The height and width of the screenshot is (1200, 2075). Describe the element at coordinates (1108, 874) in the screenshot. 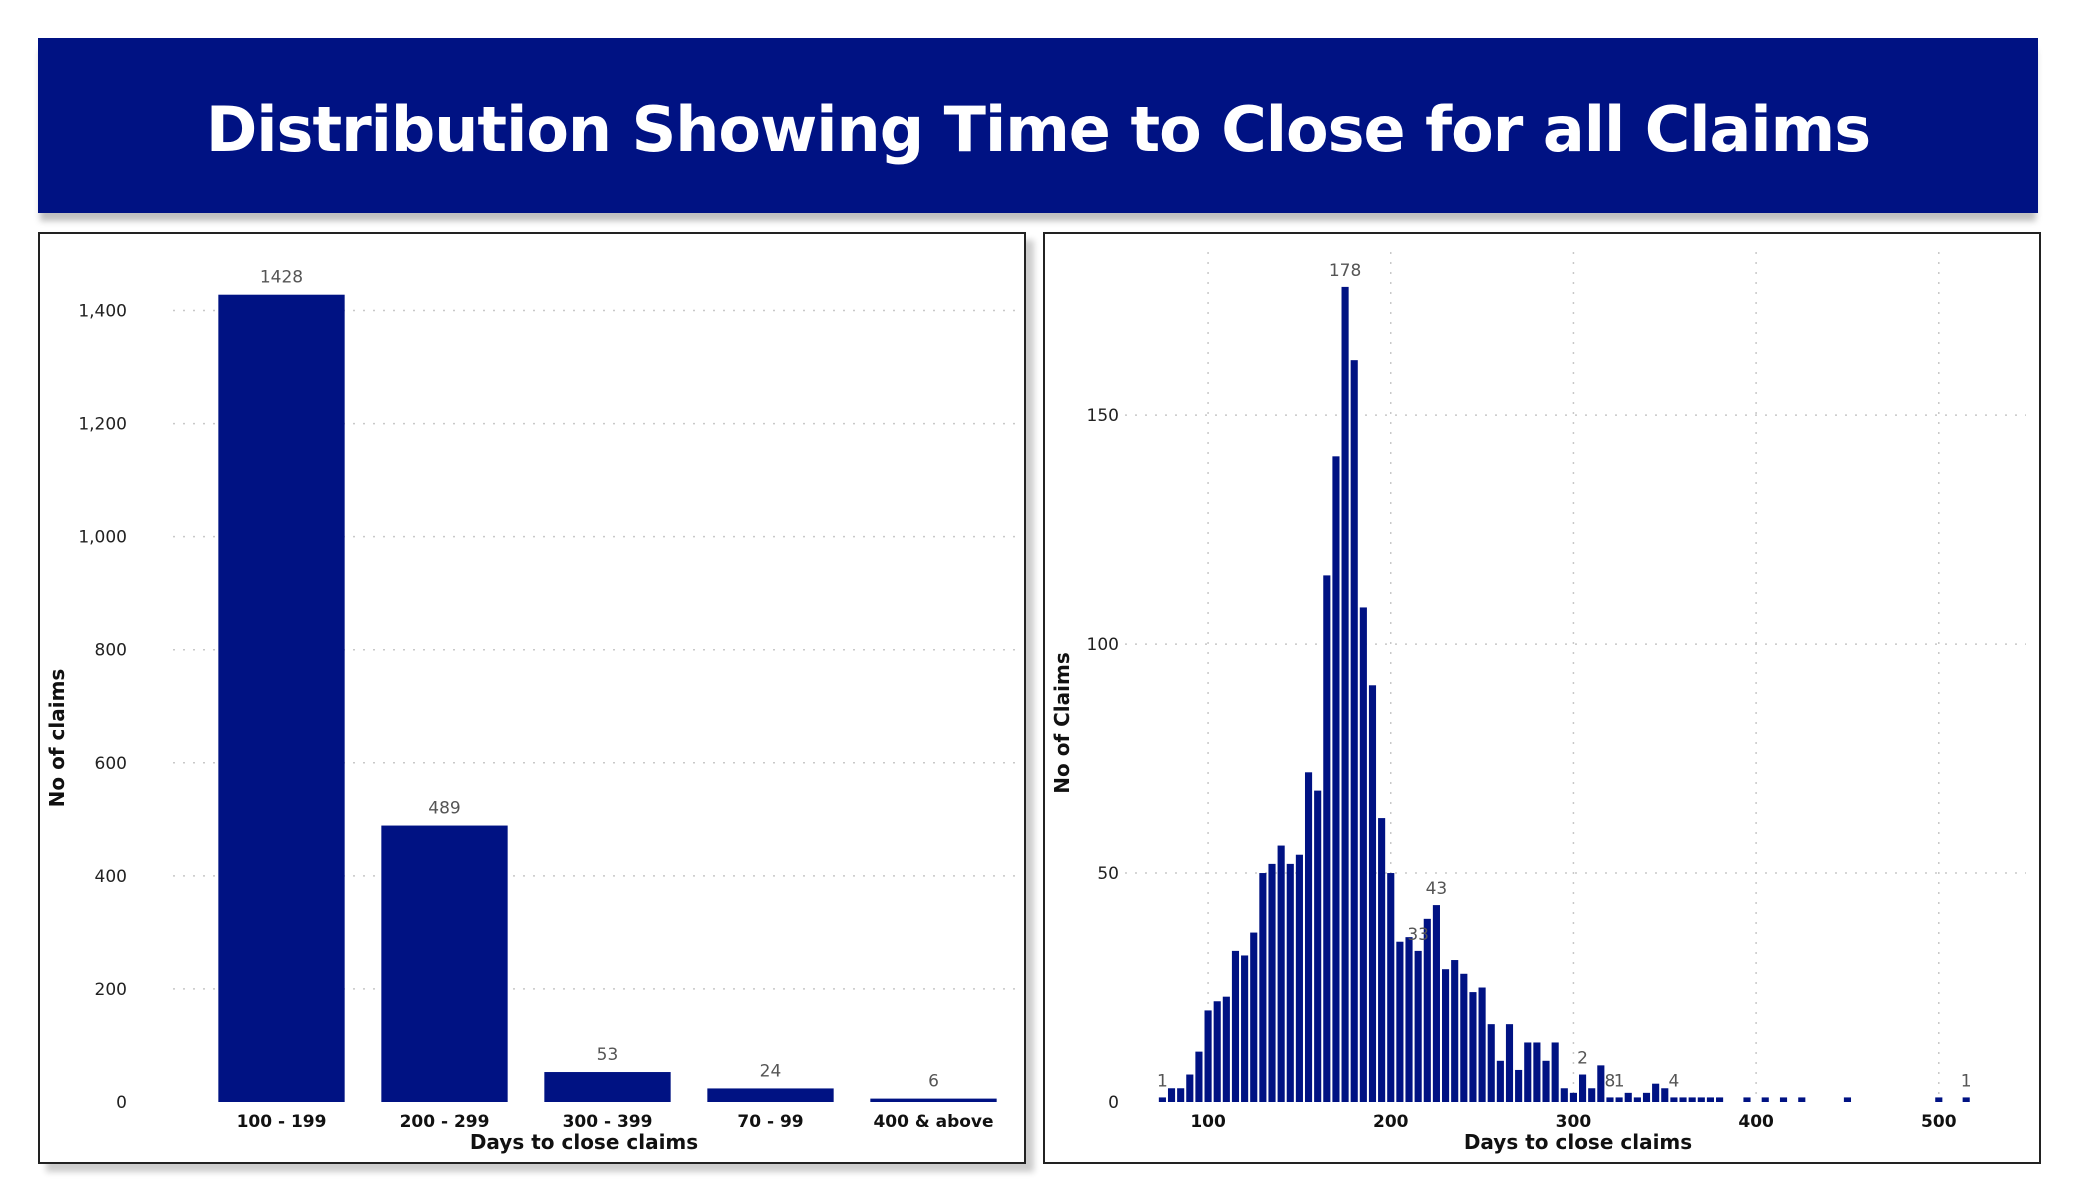

I see `y-tick-label: 50` at that location.